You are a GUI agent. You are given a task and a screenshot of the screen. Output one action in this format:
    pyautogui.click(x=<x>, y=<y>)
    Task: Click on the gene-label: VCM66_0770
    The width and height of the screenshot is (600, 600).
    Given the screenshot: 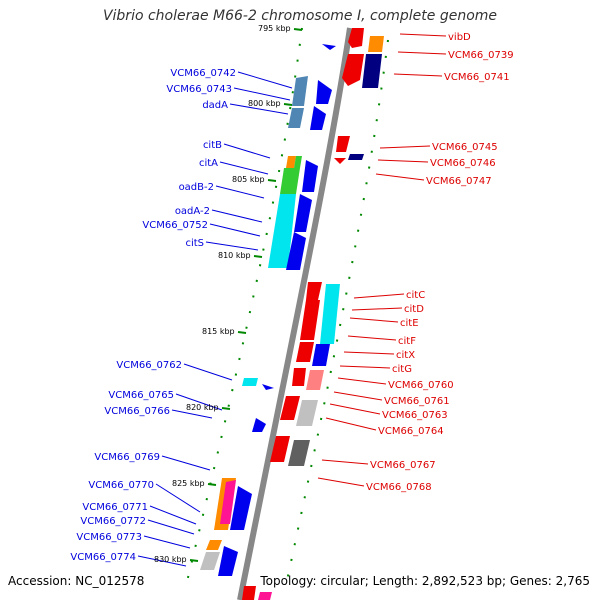 What is the action you would take?
    pyautogui.click(x=121, y=485)
    